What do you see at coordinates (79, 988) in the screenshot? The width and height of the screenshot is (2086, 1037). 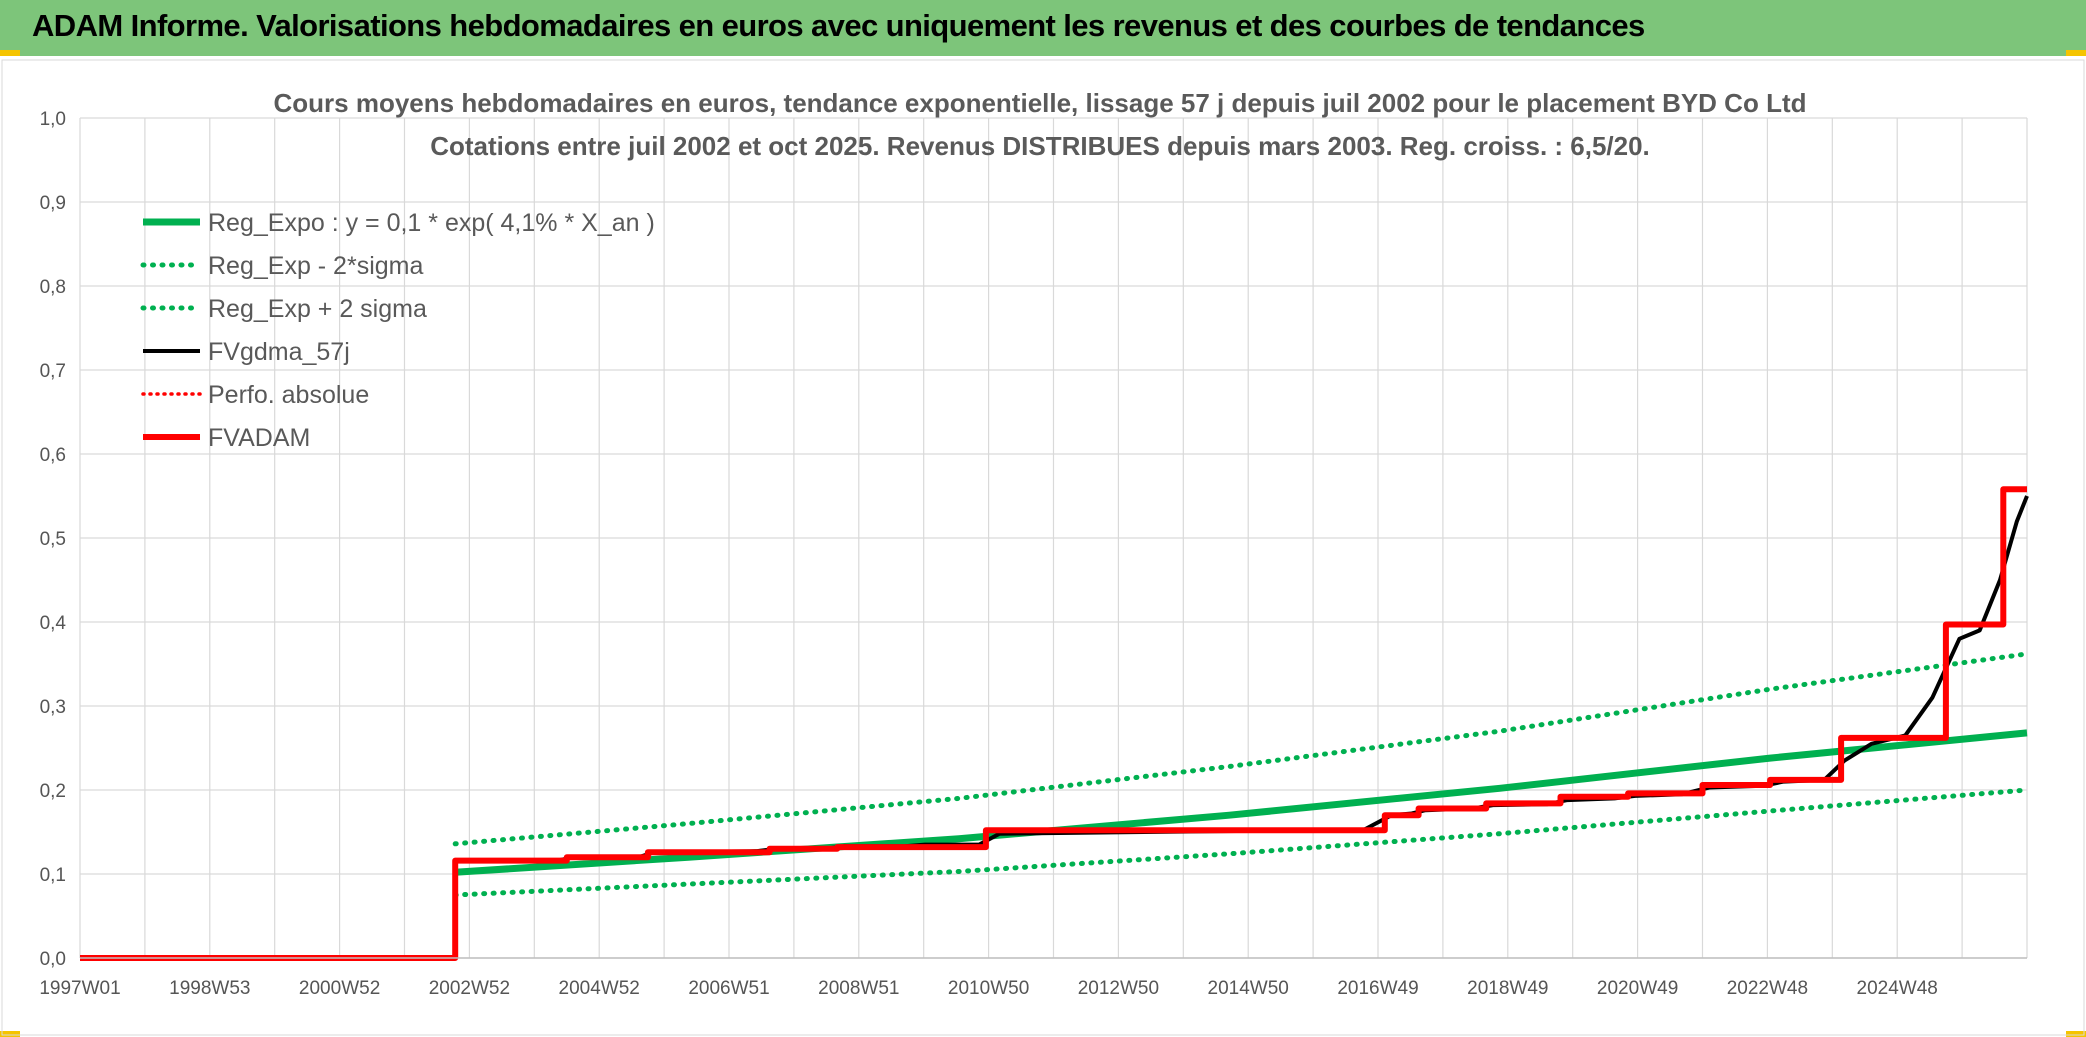 I see `x-tick-label: 1997W01` at bounding box center [79, 988].